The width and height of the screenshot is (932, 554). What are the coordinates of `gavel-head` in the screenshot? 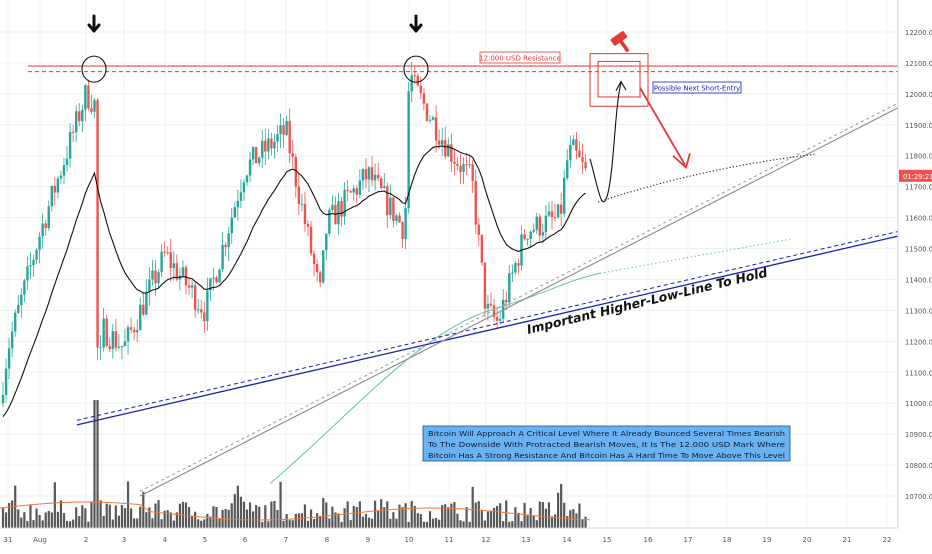 It's located at (619, 38).